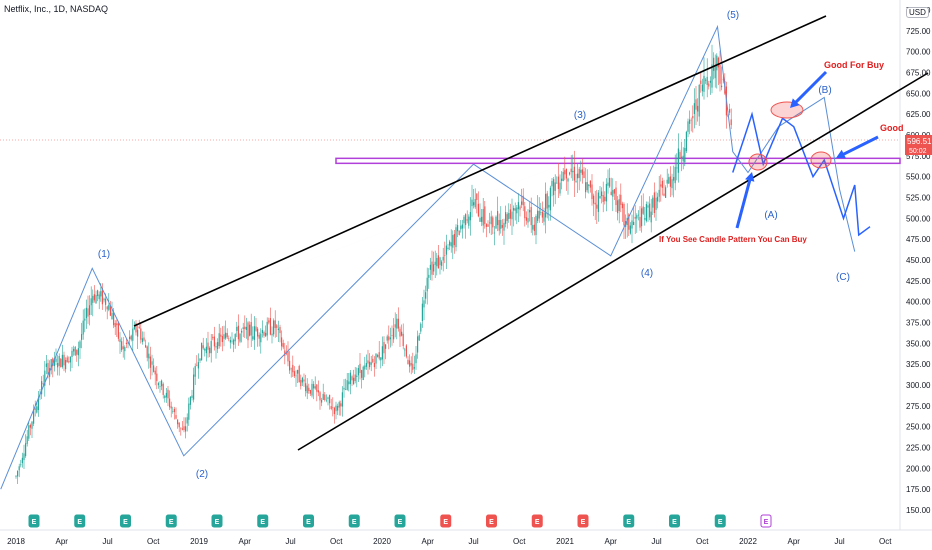 This screenshot has width=932, height=550. I want to click on wave-label: (5), so click(733, 15).